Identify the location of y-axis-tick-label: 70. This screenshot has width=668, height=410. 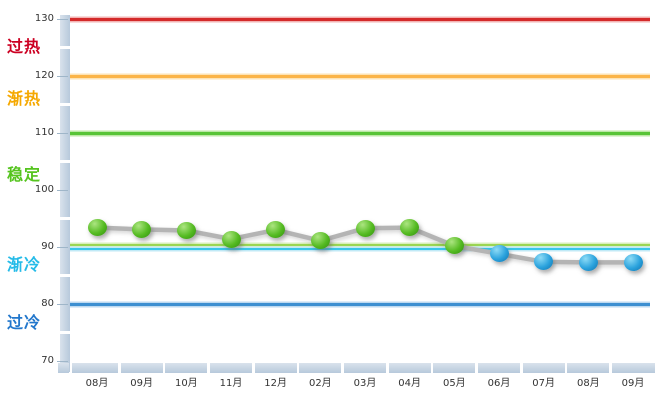
(47, 360).